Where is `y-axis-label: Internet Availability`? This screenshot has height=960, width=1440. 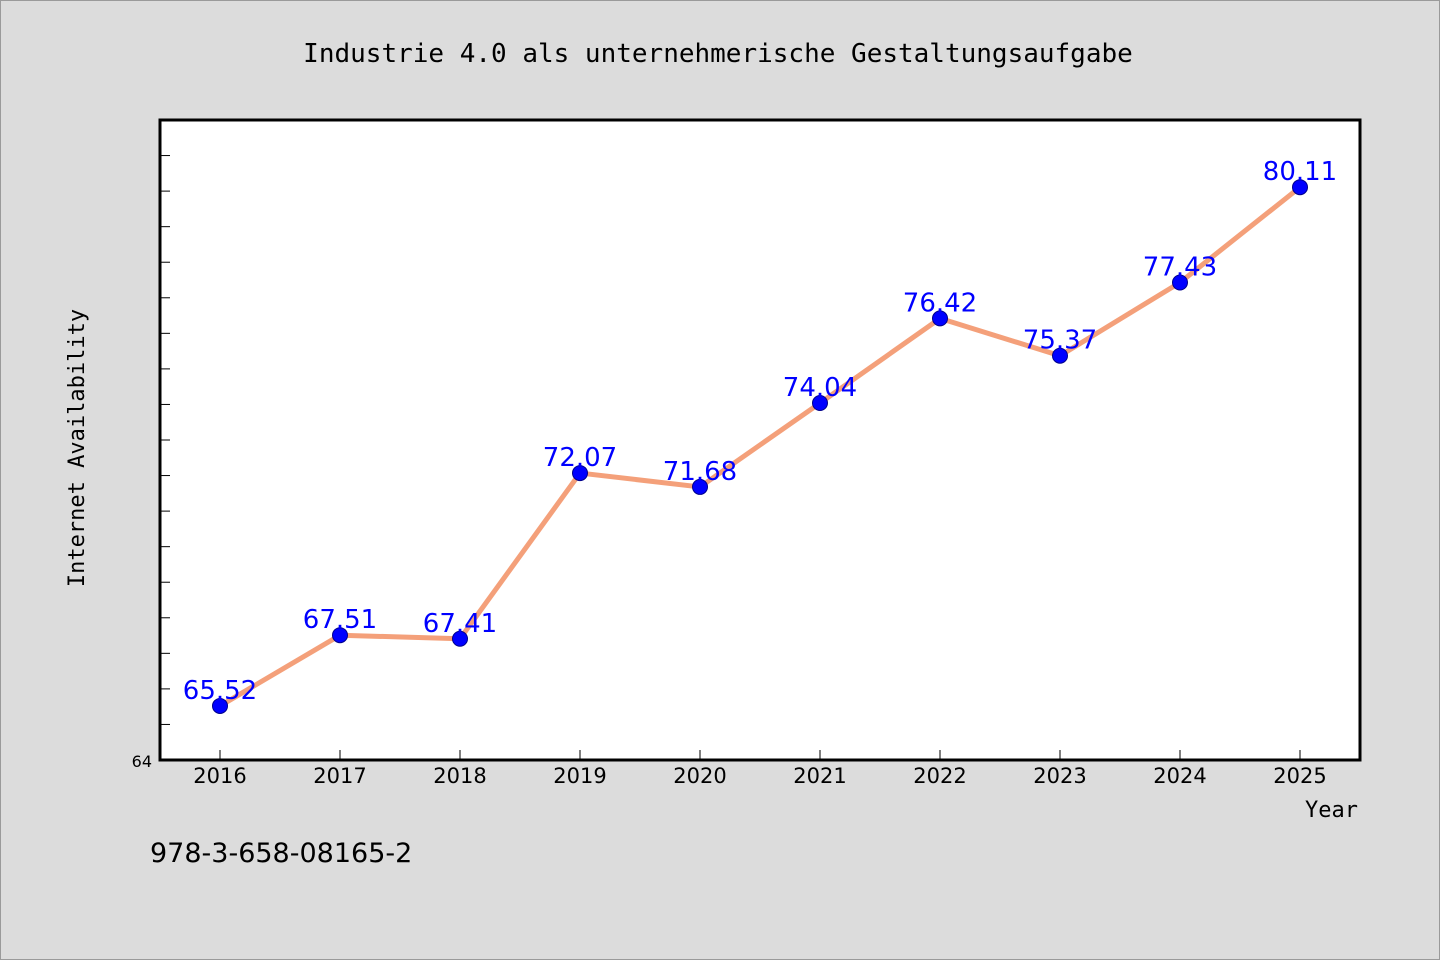
y-axis-label: Internet Availability is located at coordinates (77, 448).